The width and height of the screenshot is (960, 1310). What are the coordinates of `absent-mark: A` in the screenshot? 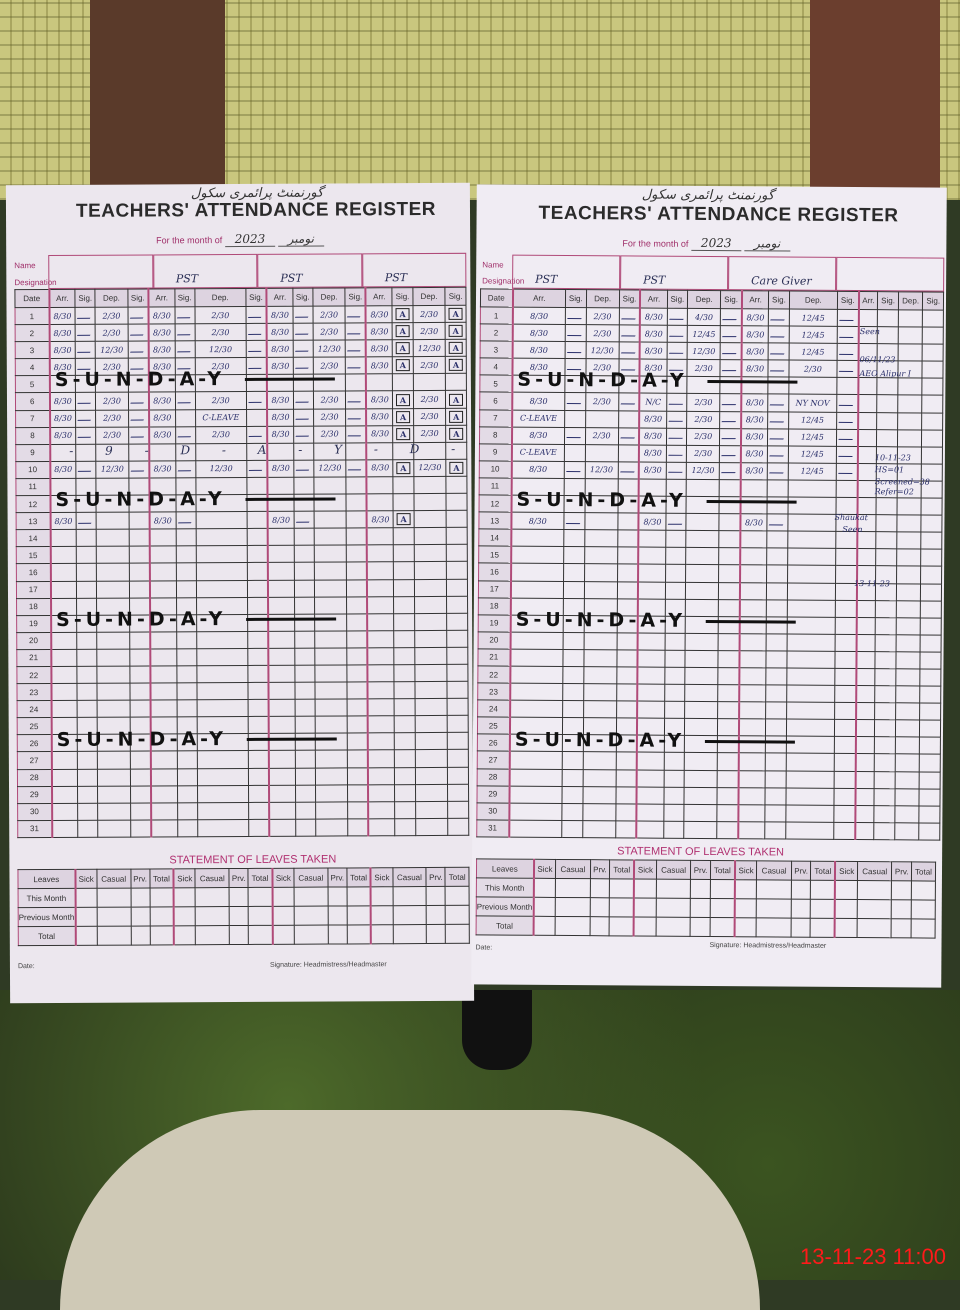 It's located at (456, 365).